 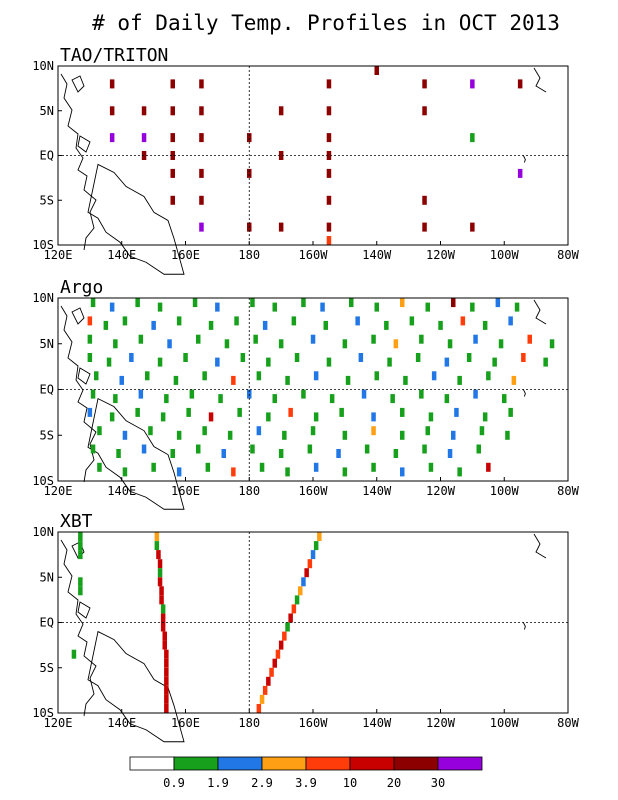 What do you see at coordinates (81, 346) in the screenshot?
I see `island-outline` at bounding box center [81, 346].